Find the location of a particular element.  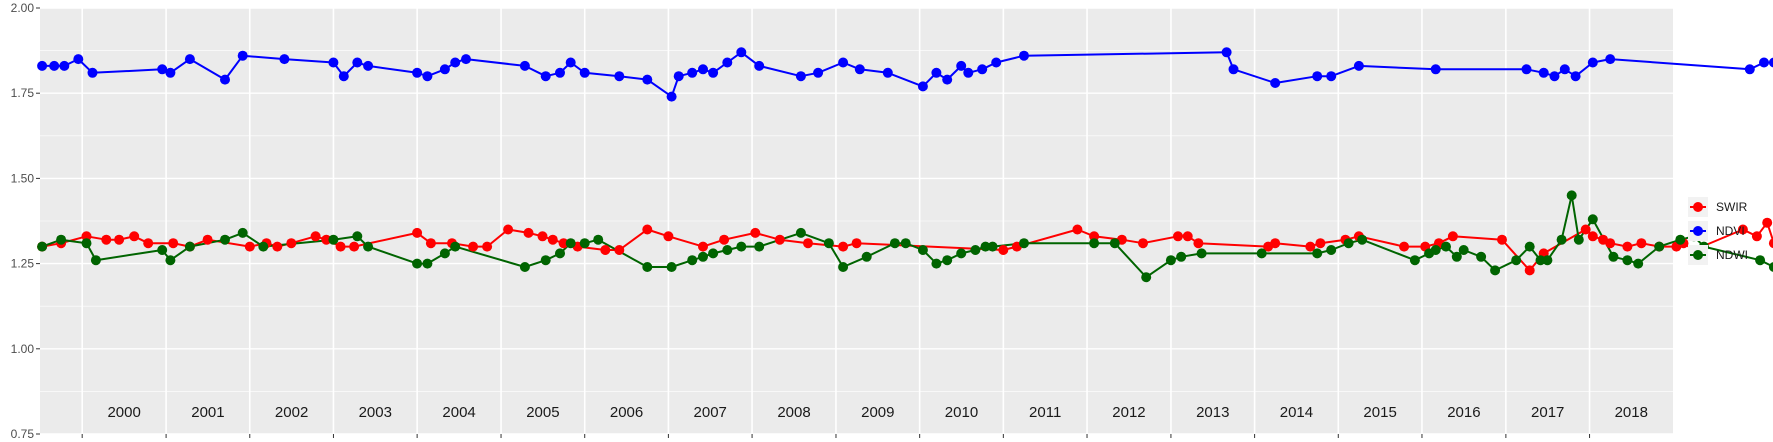

year-label: 2015 is located at coordinates (1379, 412).